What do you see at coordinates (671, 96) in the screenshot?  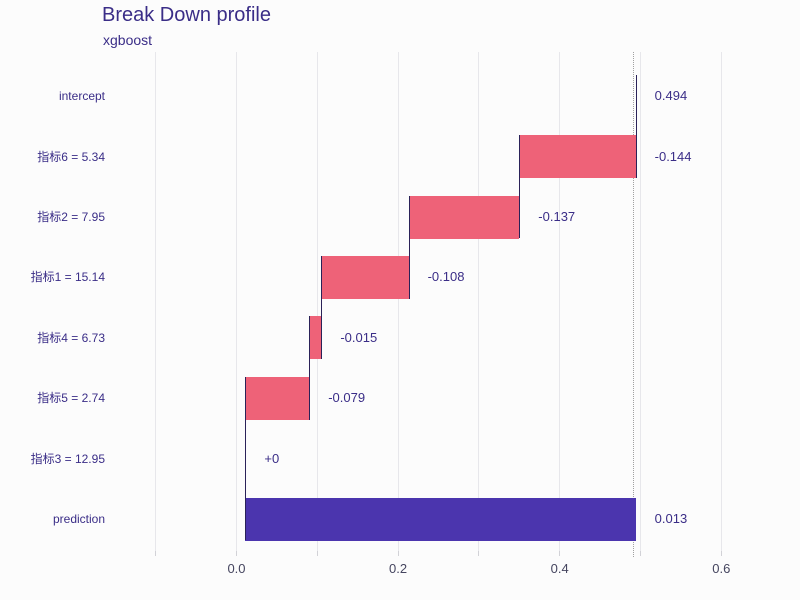 I see `bar-value-label: 0.494` at bounding box center [671, 96].